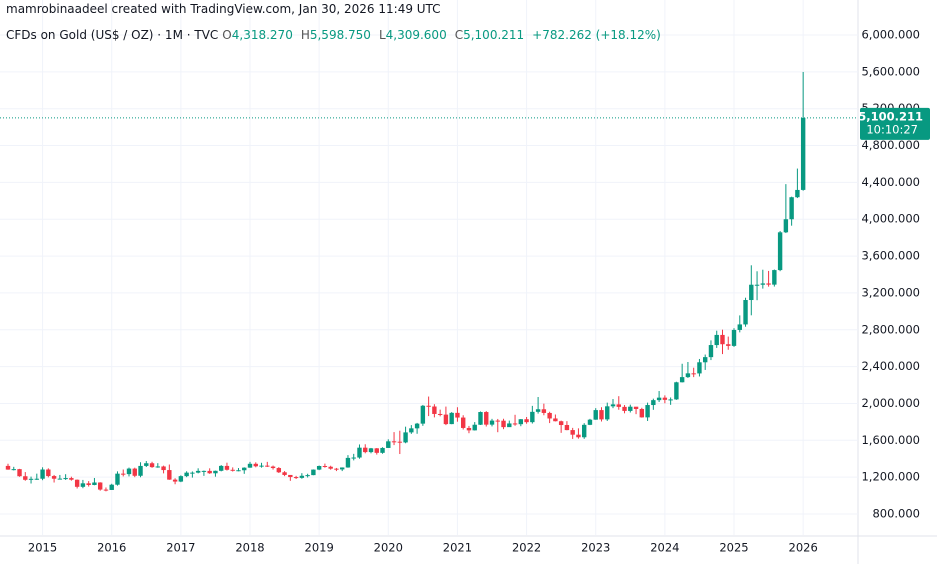 The height and width of the screenshot is (564, 937). What do you see at coordinates (262, 35) in the screenshot?
I see `ohlc-value: 4,318.270` at bounding box center [262, 35].